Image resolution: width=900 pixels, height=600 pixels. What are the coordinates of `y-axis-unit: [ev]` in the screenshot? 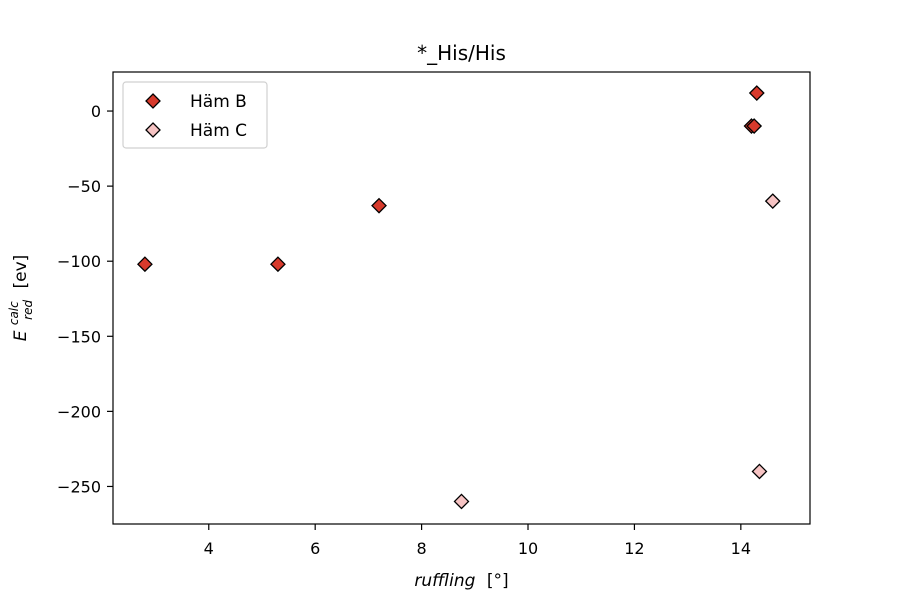 It's located at (21, 272).